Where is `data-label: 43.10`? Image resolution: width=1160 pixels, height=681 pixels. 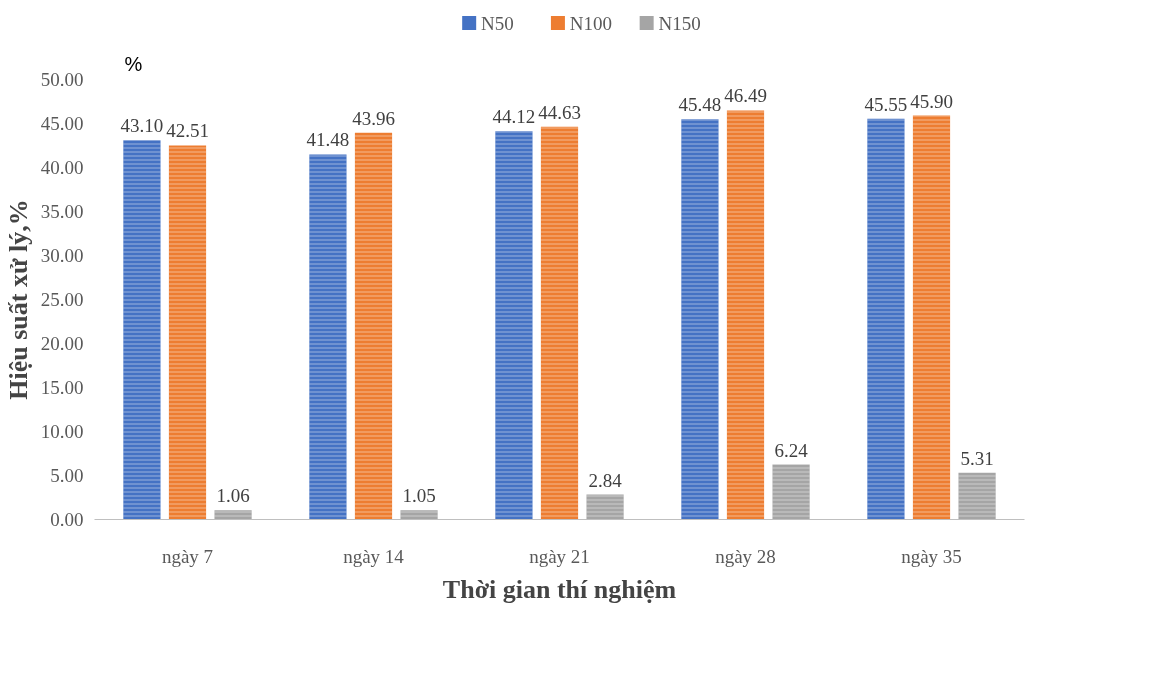 data-label: 43.10 is located at coordinates (142, 126).